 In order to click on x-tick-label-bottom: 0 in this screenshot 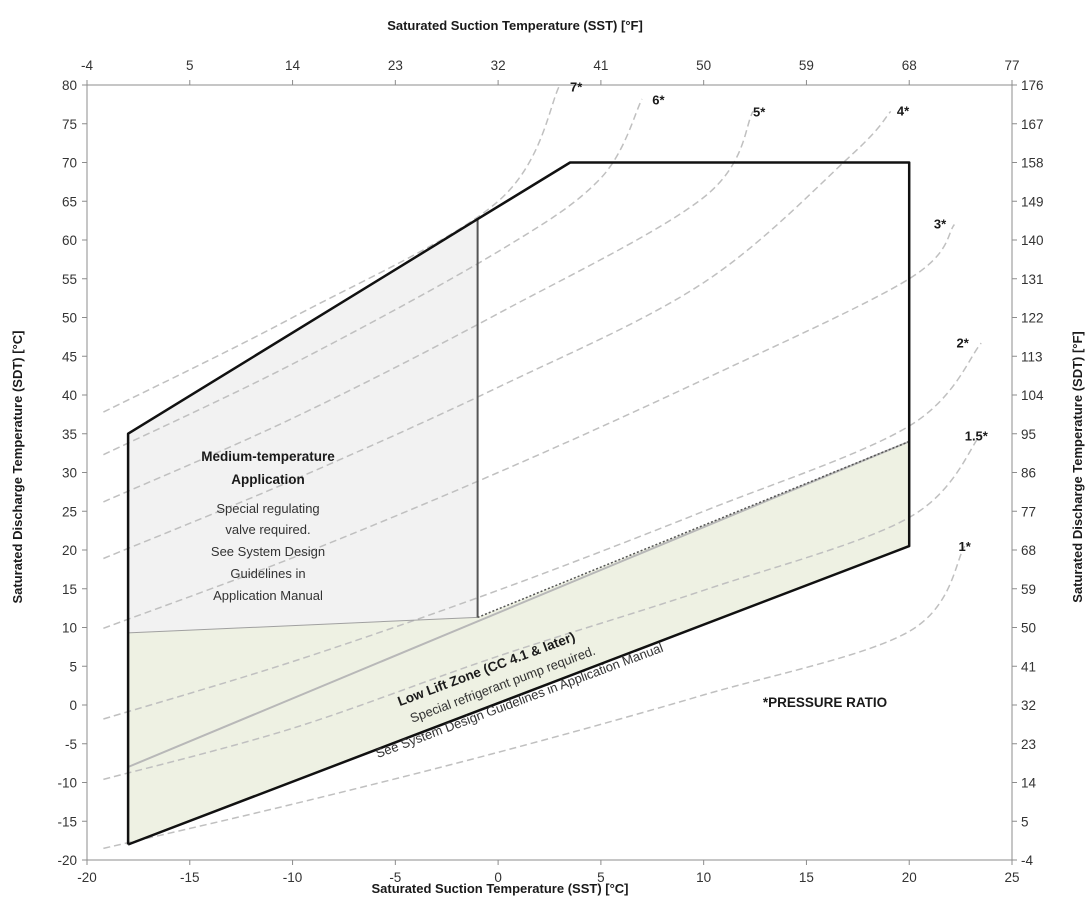, I will do `click(498, 877)`.